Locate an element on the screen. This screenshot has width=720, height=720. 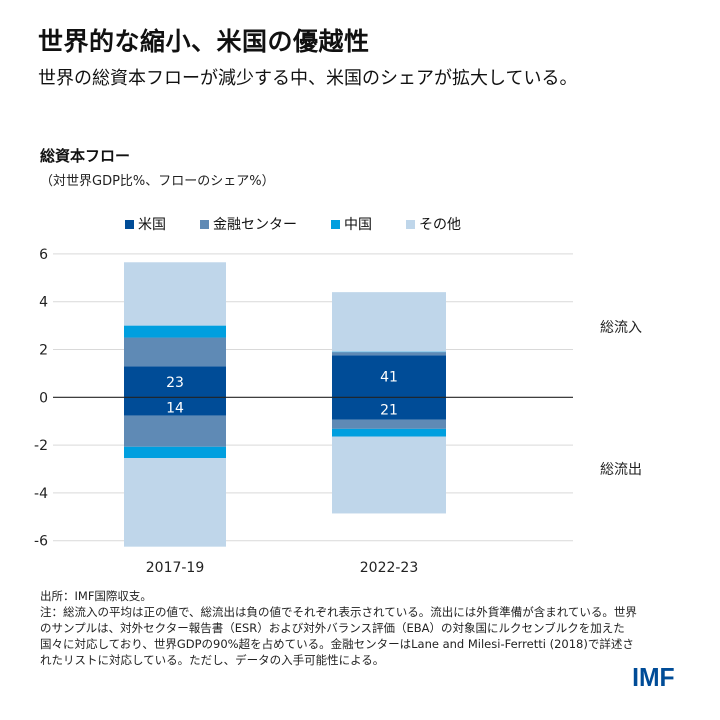
y-tick-label: 2 is located at coordinates (43, 351).